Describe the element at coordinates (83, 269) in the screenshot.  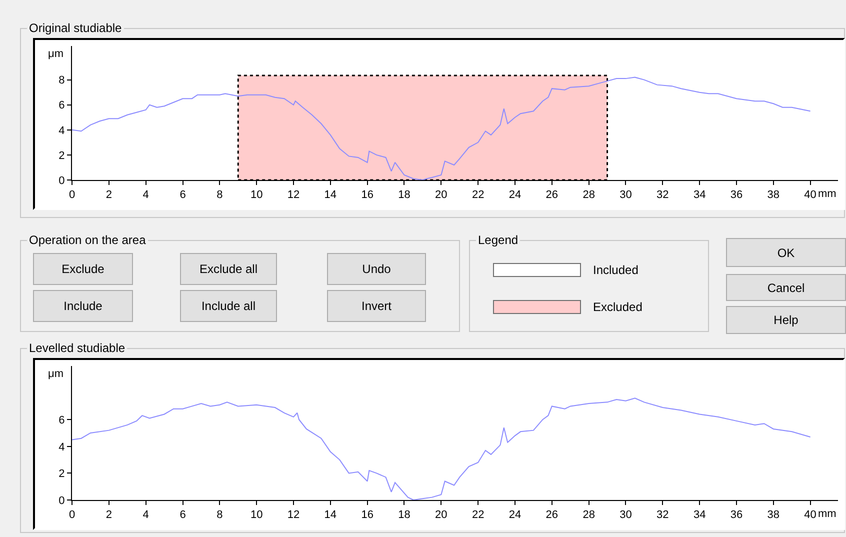
I see `button: Exclude` at that location.